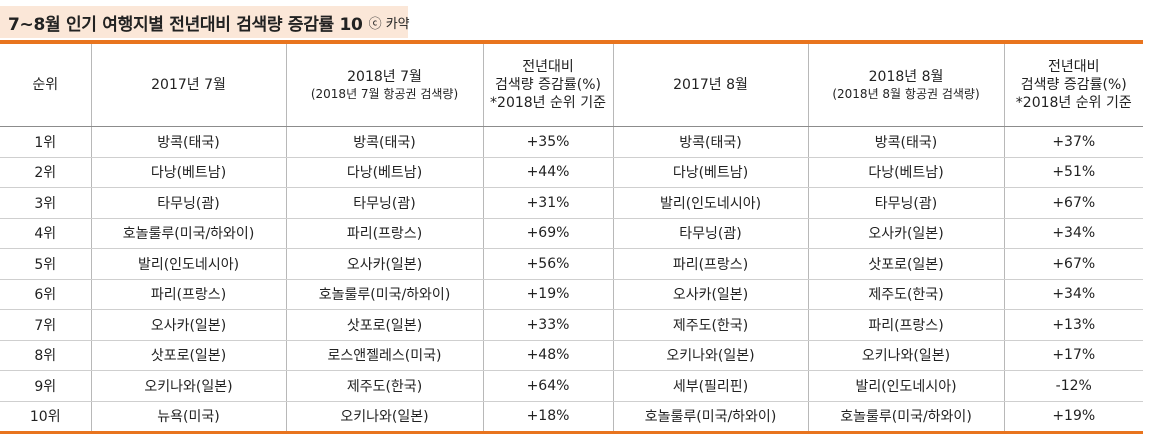  What do you see at coordinates (710, 172) in the screenshot?
I see `cell-aug-2017: 다낭(베트남)` at bounding box center [710, 172].